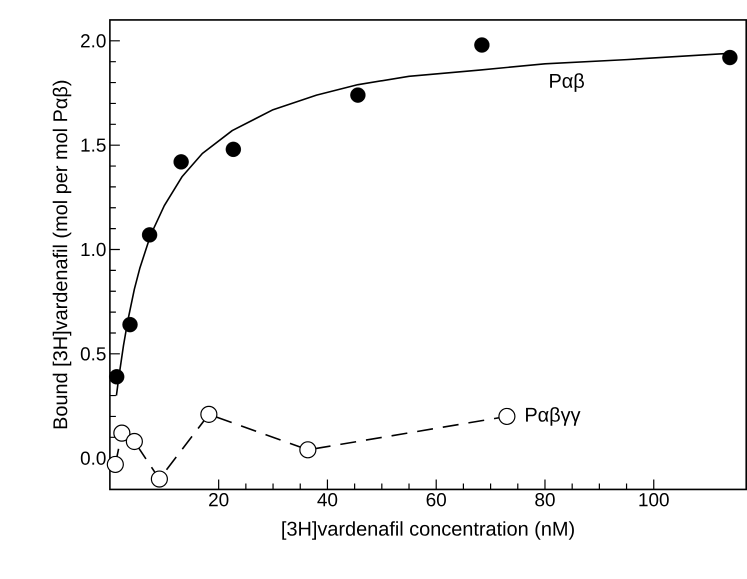 This screenshot has width=747, height=579. Describe the element at coordinates (93, 458) in the screenshot. I see `y-tick-label: 0.0` at that location.